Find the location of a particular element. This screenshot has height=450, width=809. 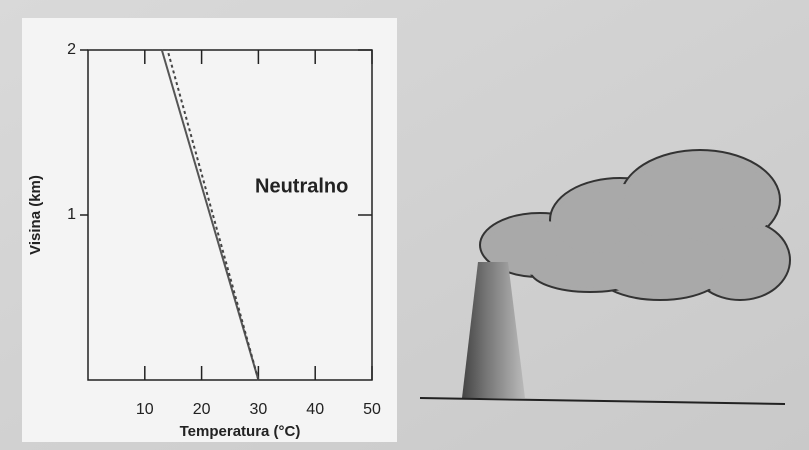

annotation: Neutralno is located at coordinates (301, 186).